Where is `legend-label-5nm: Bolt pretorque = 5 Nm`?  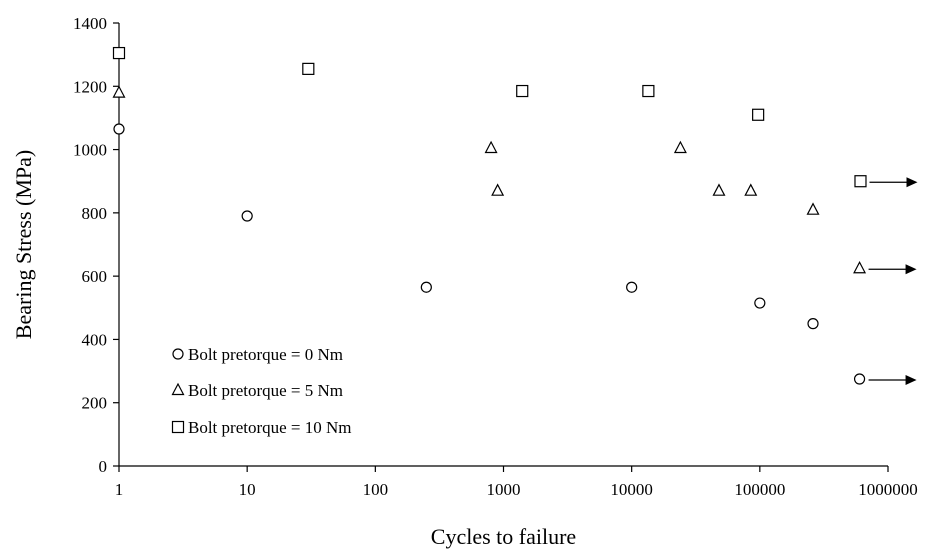 legend-label-5nm: Bolt pretorque = 5 Nm is located at coordinates (265, 390).